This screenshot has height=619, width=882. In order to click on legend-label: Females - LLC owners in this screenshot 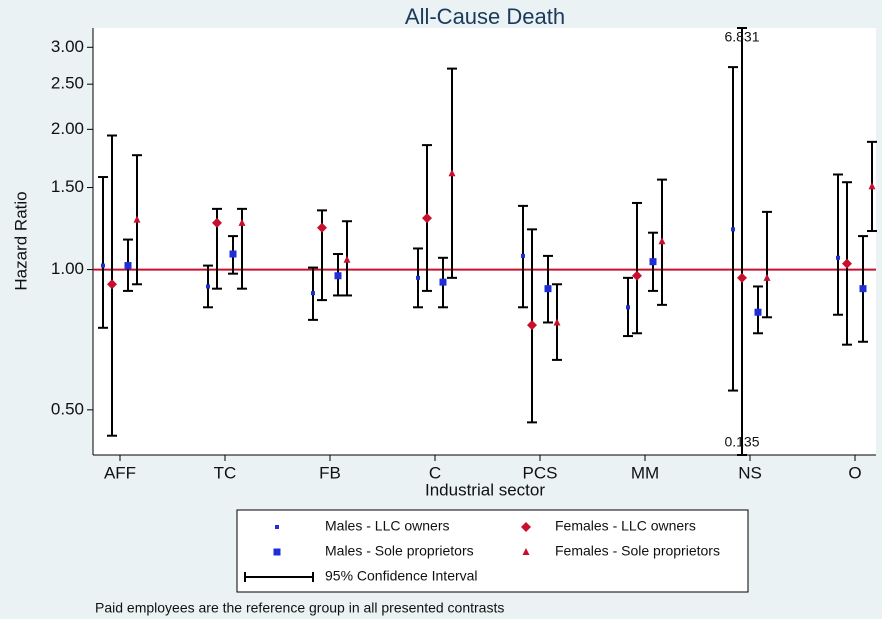, I will do `click(625, 526)`.